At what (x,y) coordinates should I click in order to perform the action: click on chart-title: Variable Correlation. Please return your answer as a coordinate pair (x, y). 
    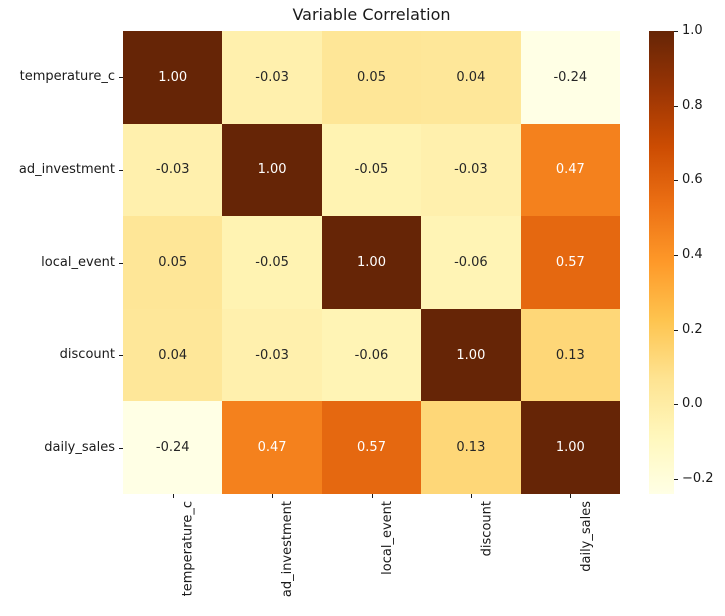
    Looking at the image, I should click on (371, 14).